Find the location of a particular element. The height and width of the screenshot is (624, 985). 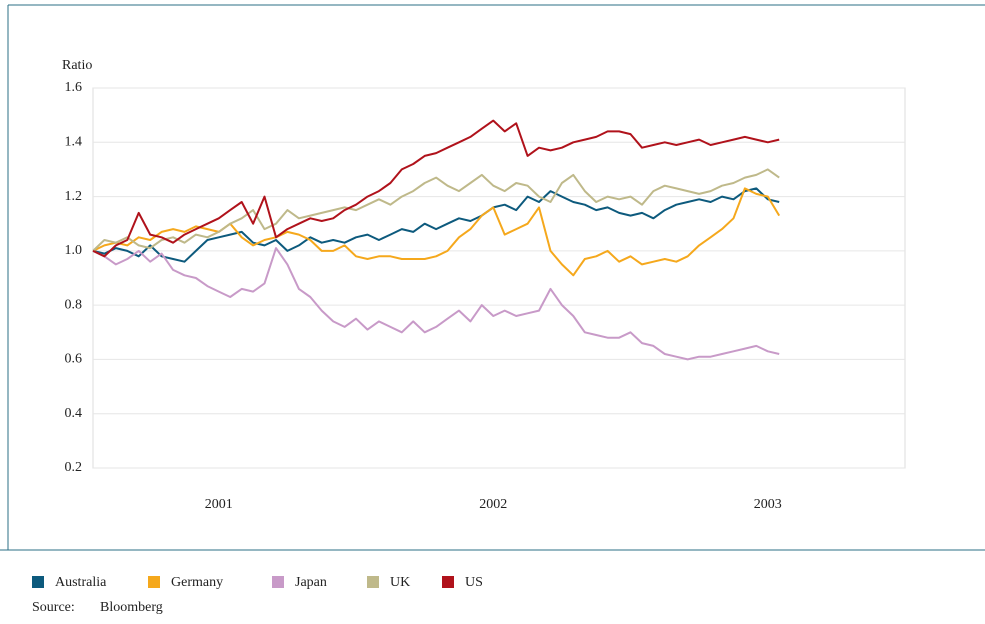

y-tick-label: 0.6 is located at coordinates (74, 359).